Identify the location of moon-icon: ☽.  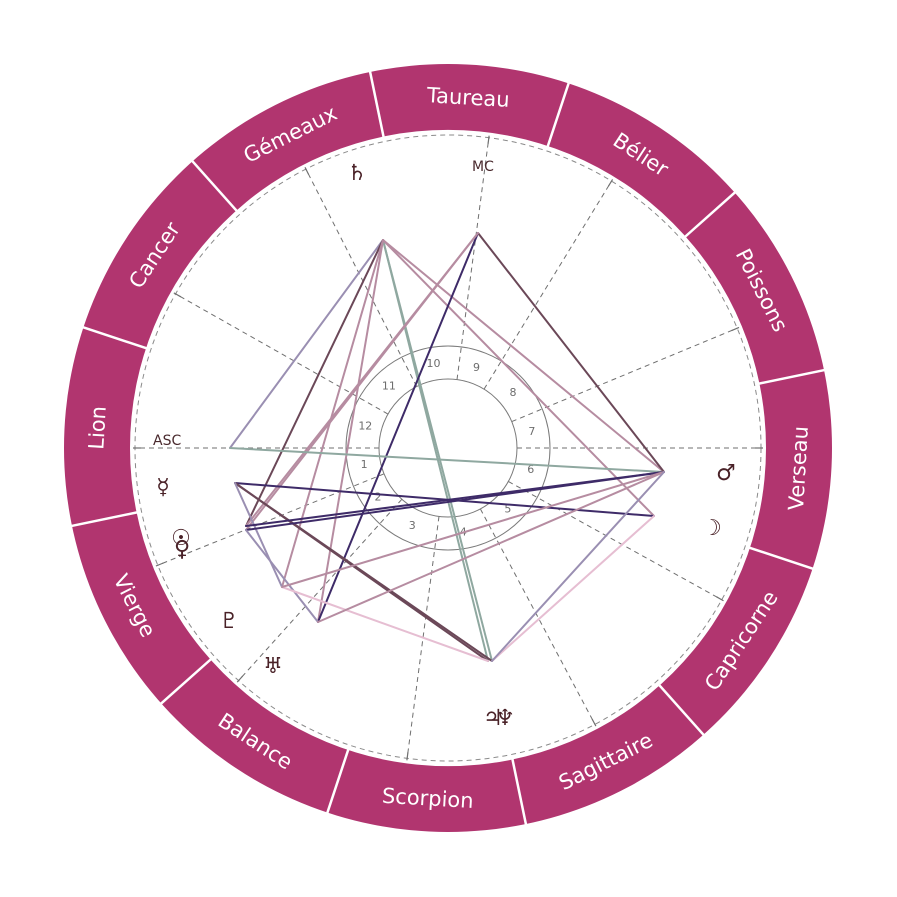
(712, 528).